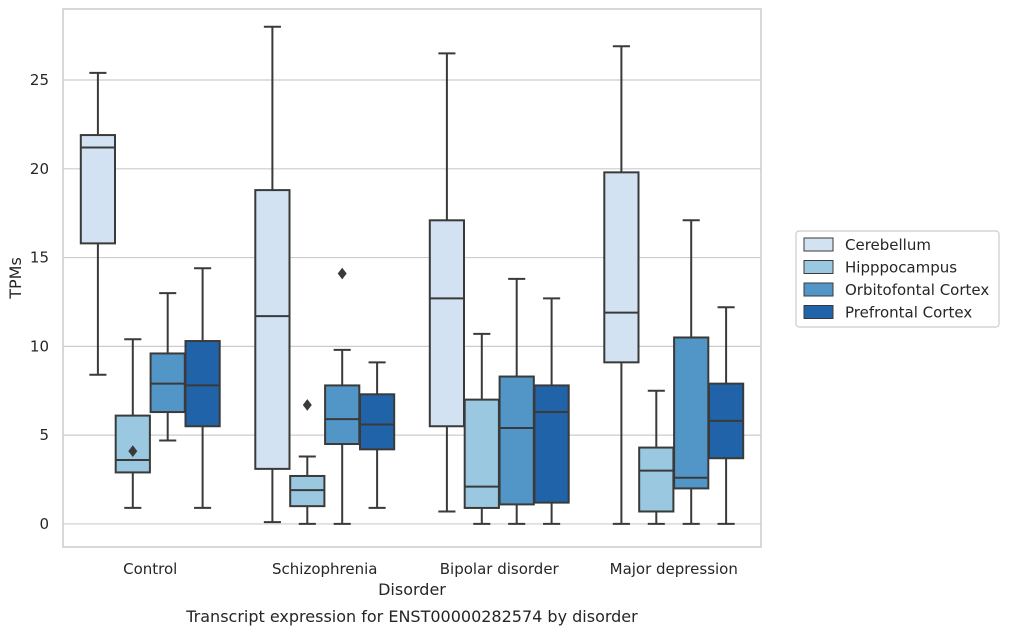 The height and width of the screenshot is (634, 1009). Describe the element at coordinates (44, 435) in the screenshot. I see `y-tick-label: 5` at that location.